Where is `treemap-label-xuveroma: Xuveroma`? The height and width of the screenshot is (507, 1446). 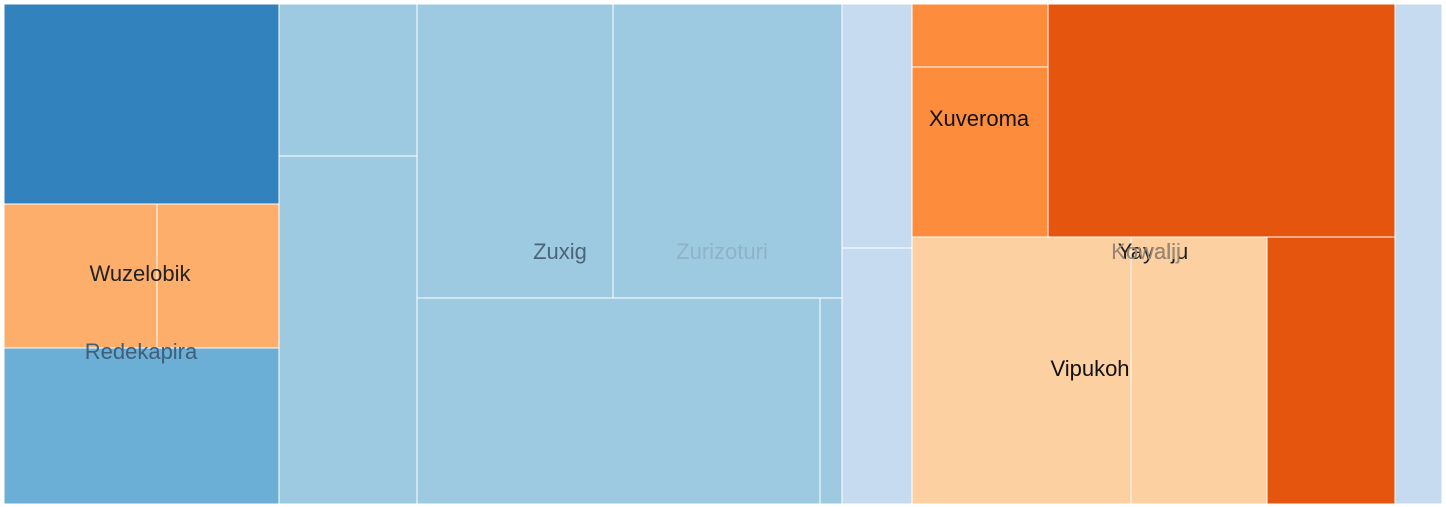
treemap-label-xuveroma: Xuveroma is located at coordinates (979, 118).